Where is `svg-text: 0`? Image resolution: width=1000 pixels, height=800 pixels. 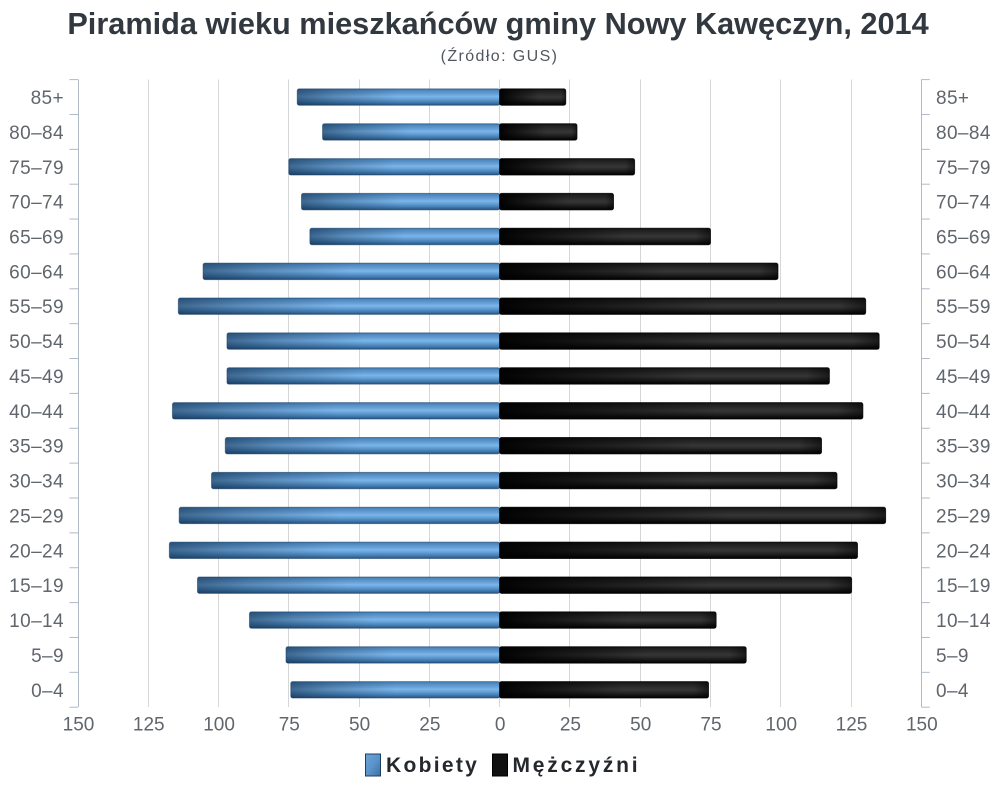 svg-text: 0 is located at coordinates (500, 725).